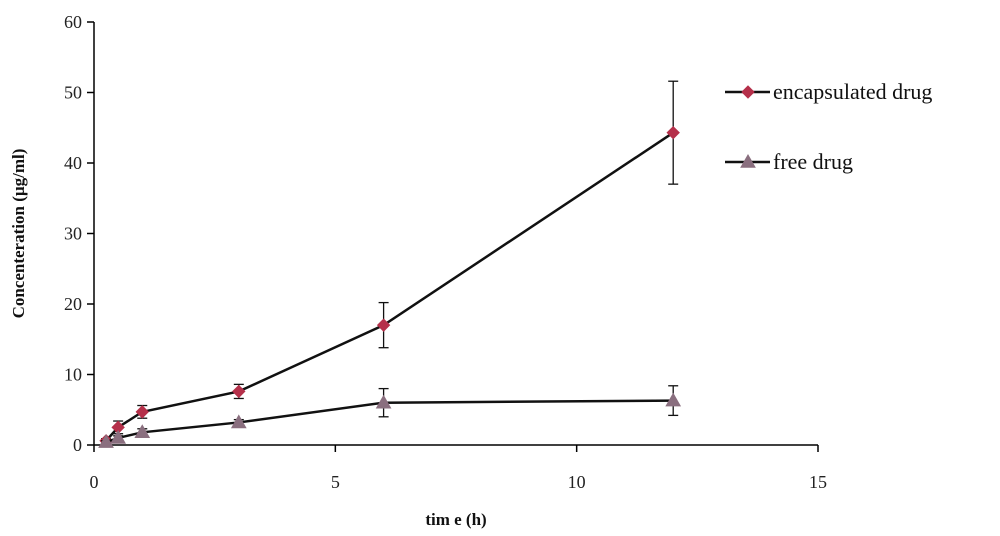  Describe the element at coordinates (73, 304) in the screenshot. I see `y-tick-label: 20` at that location.